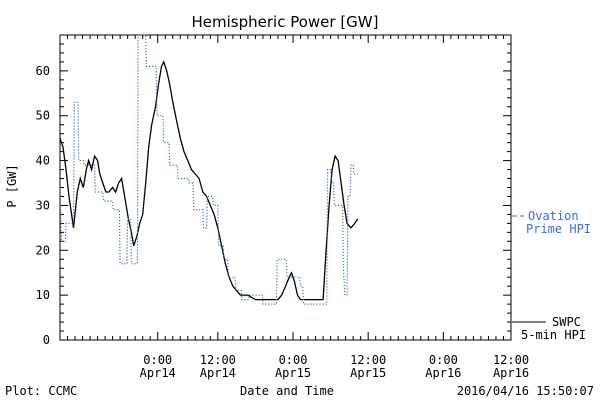 Image resolution: width=600 pixels, height=400 pixels. Describe the element at coordinates (553, 216) in the screenshot. I see `legend-ovation-line1: Ovation` at that location.